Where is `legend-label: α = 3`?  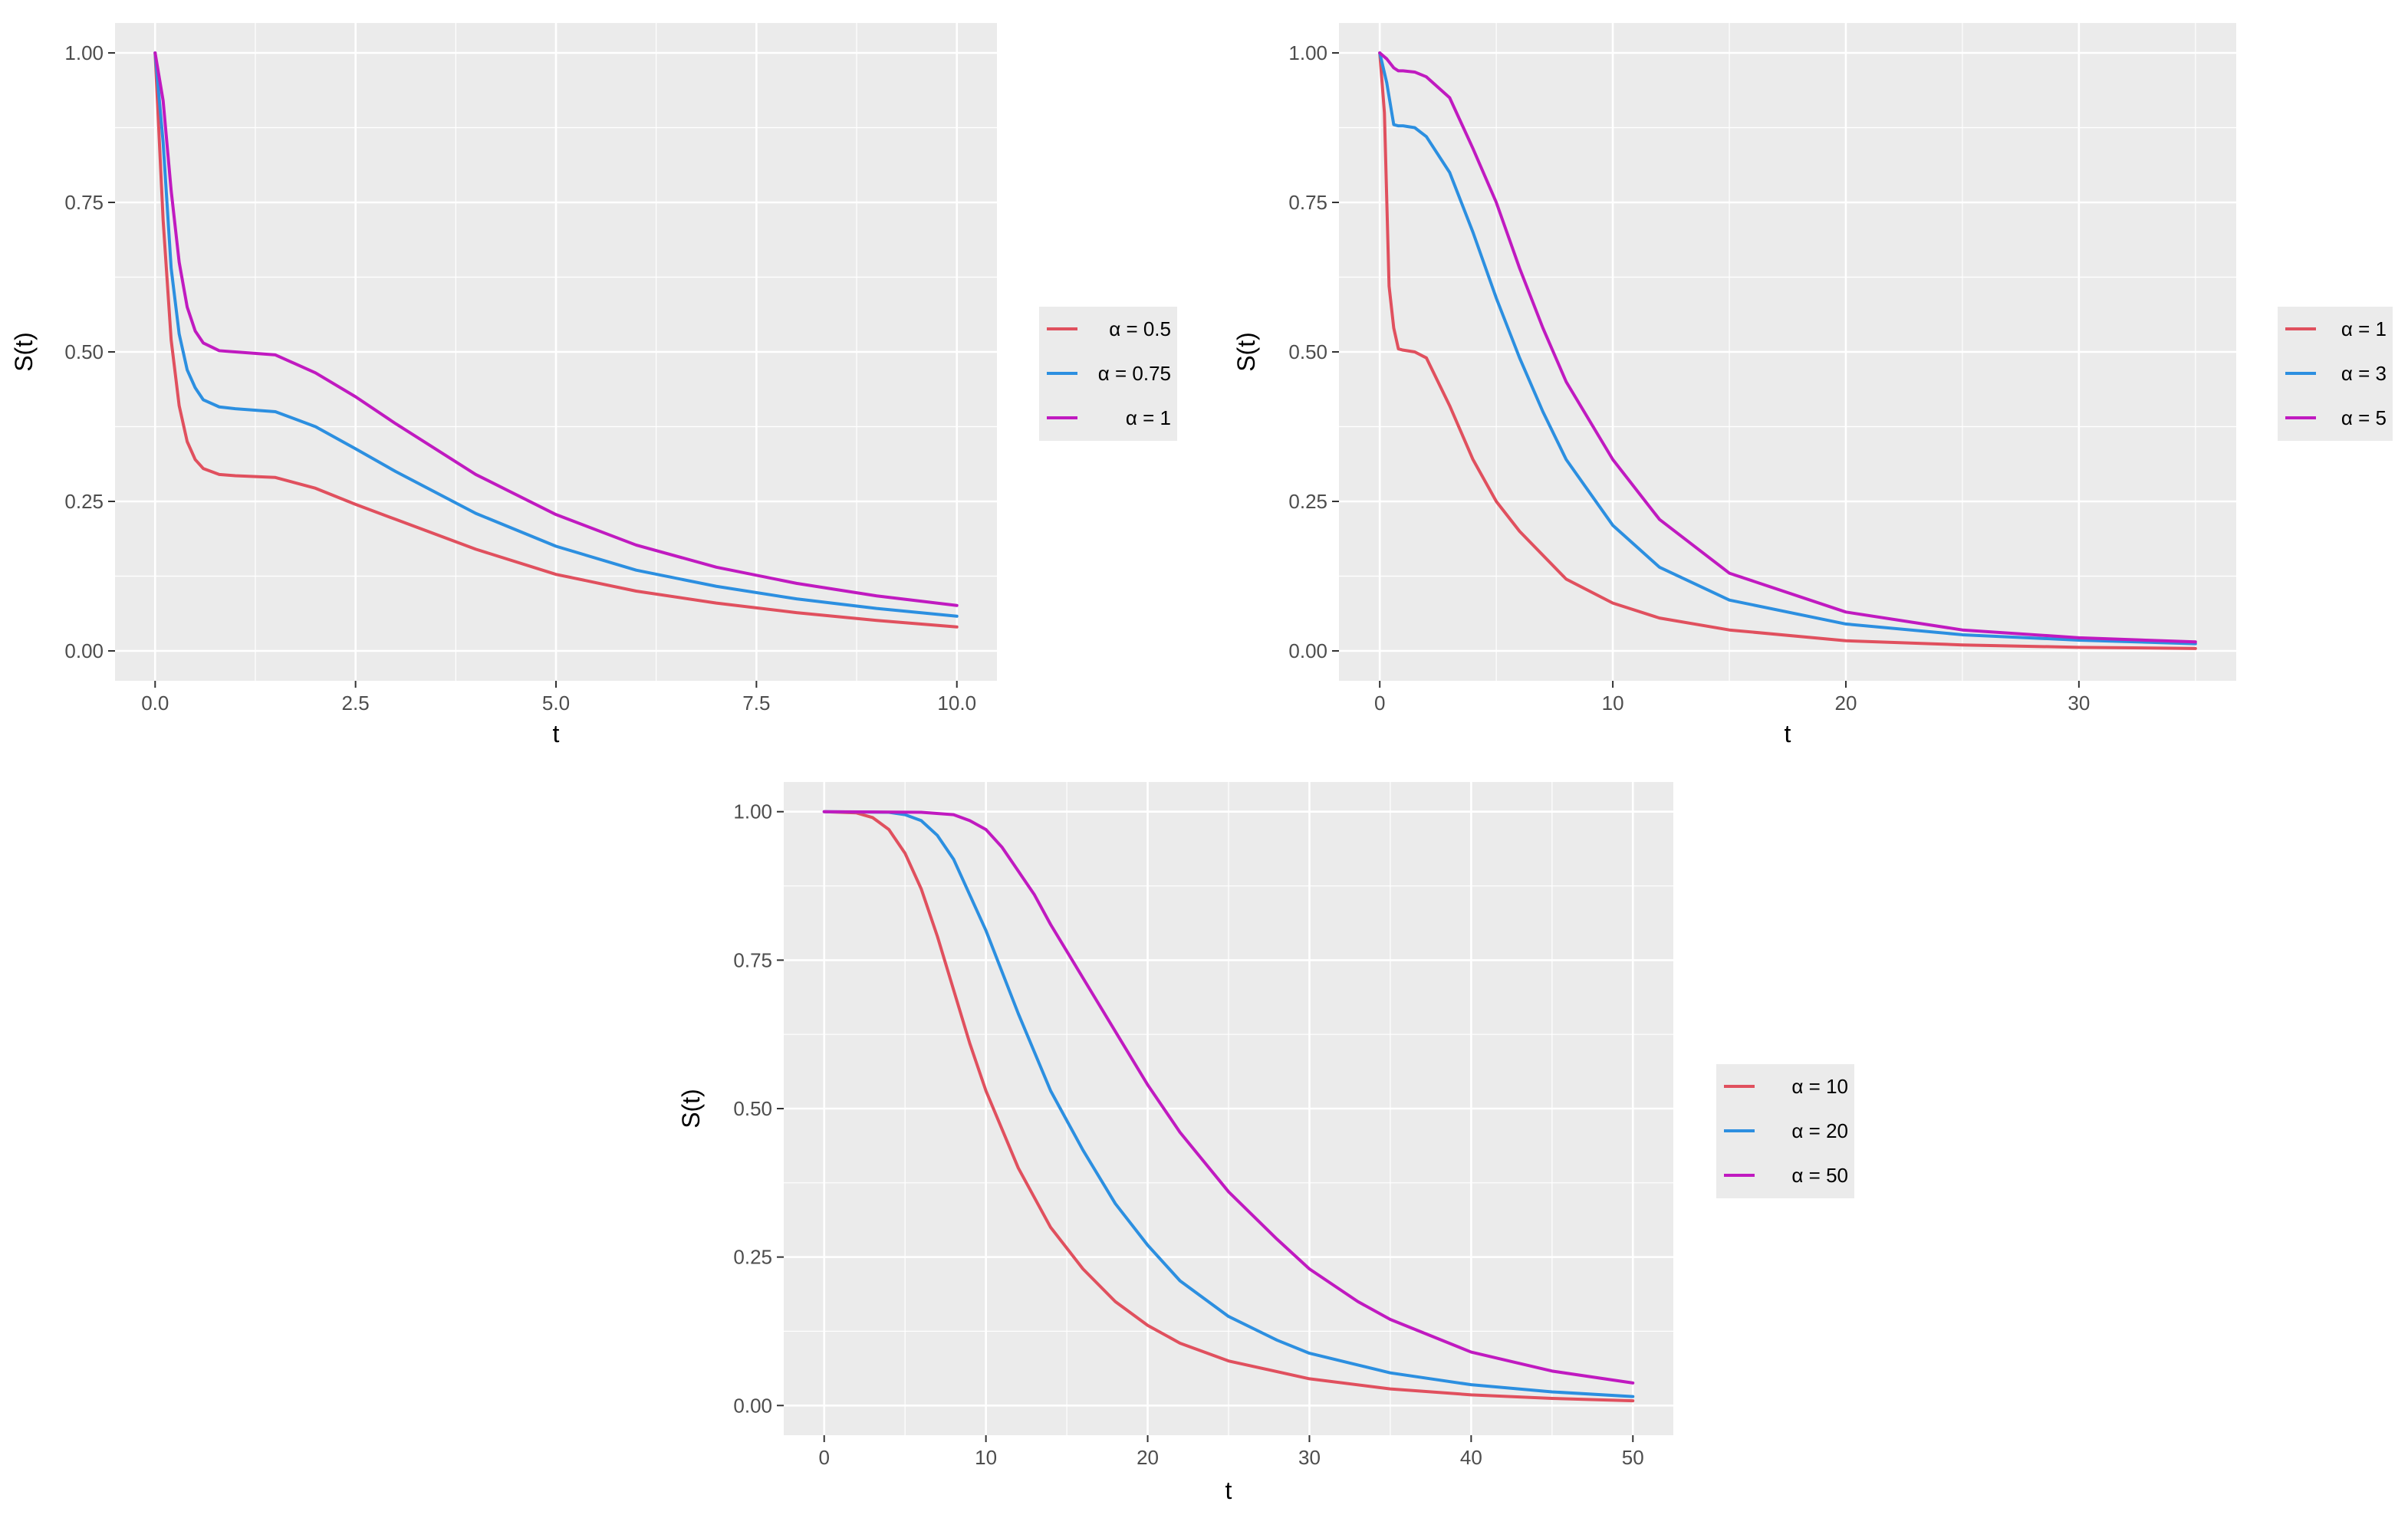 legend-label: α = 3 is located at coordinates (2364, 373).